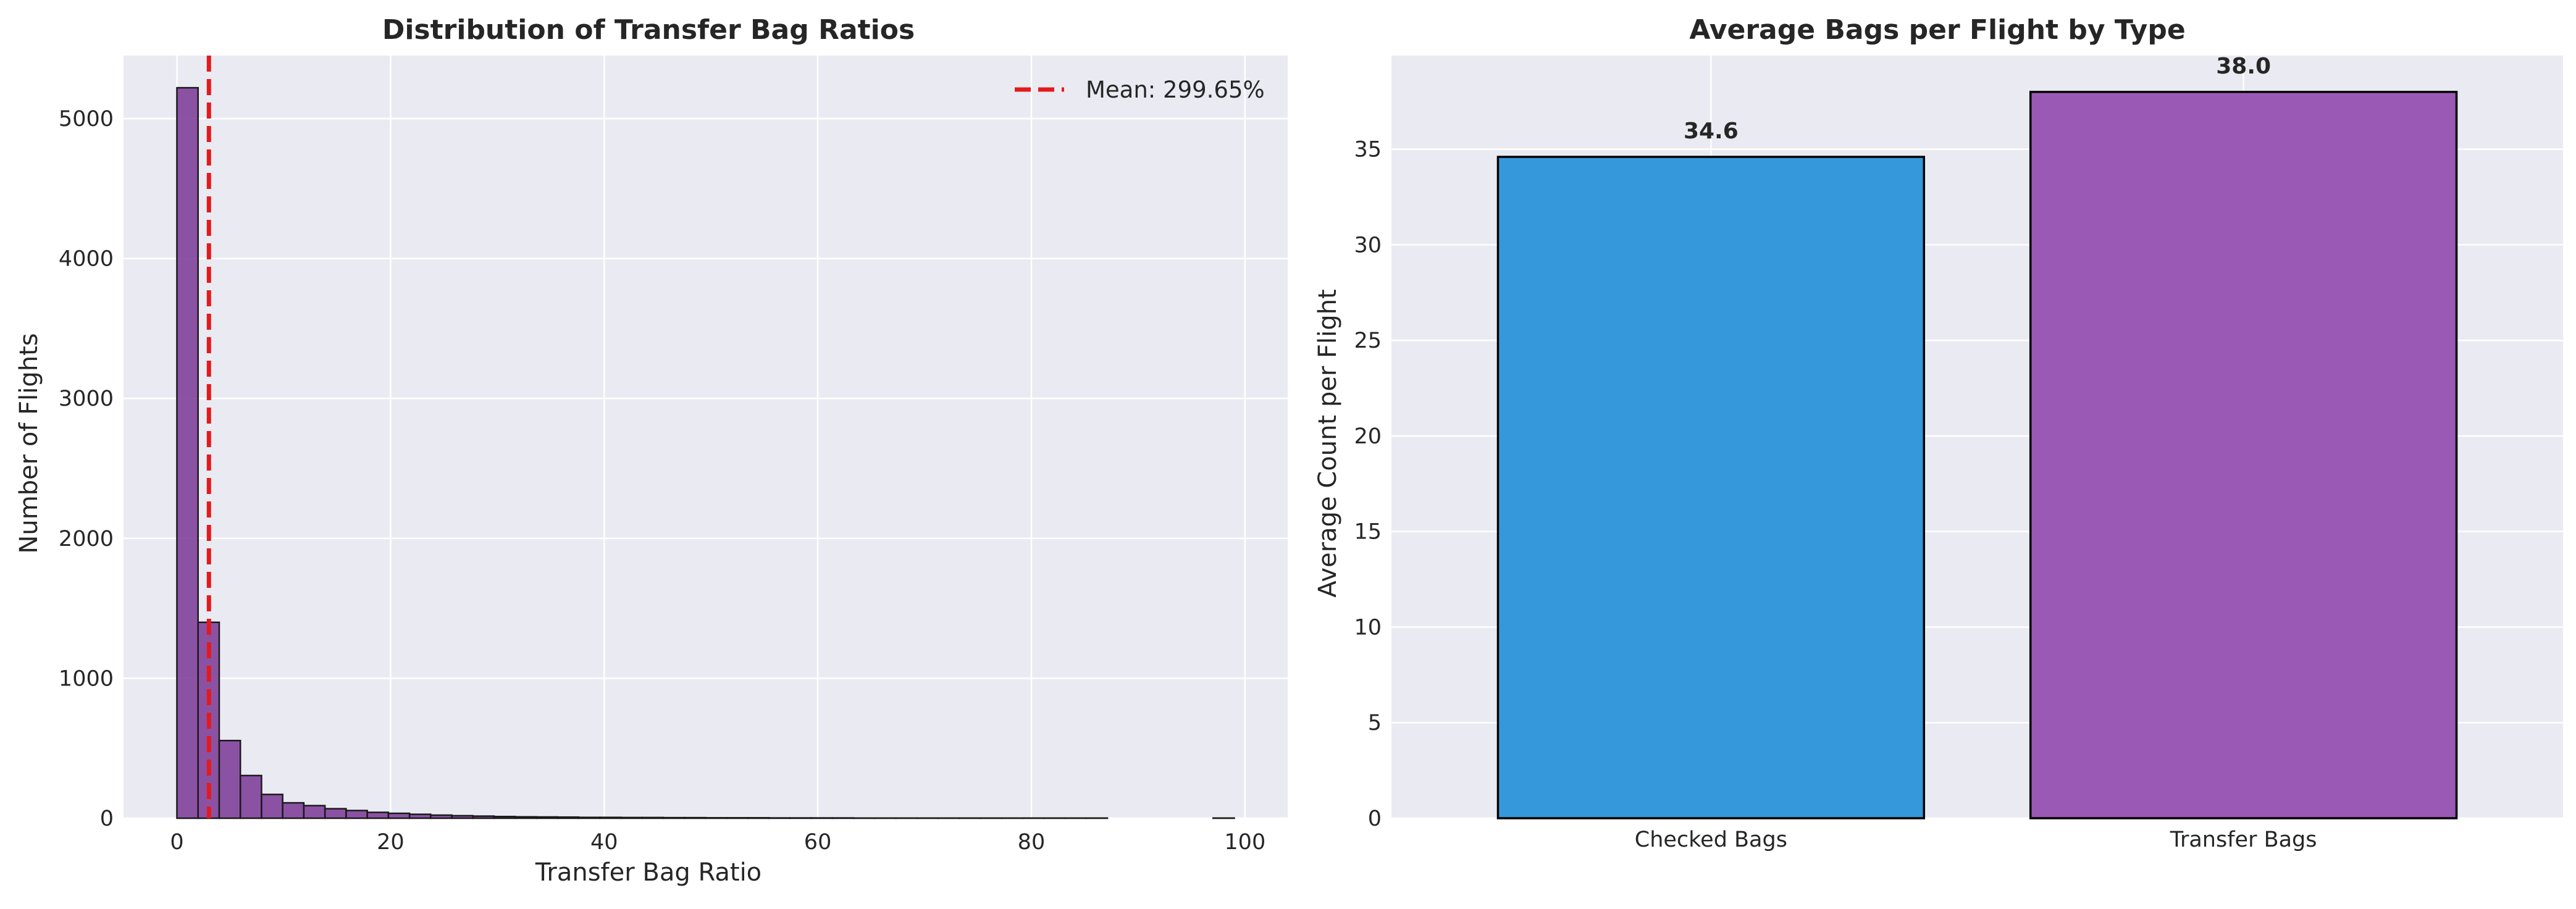 The height and width of the screenshot is (909, 2576). I want to click on x-tick-checked-bags: Checked Bags, so click(1711, 839).